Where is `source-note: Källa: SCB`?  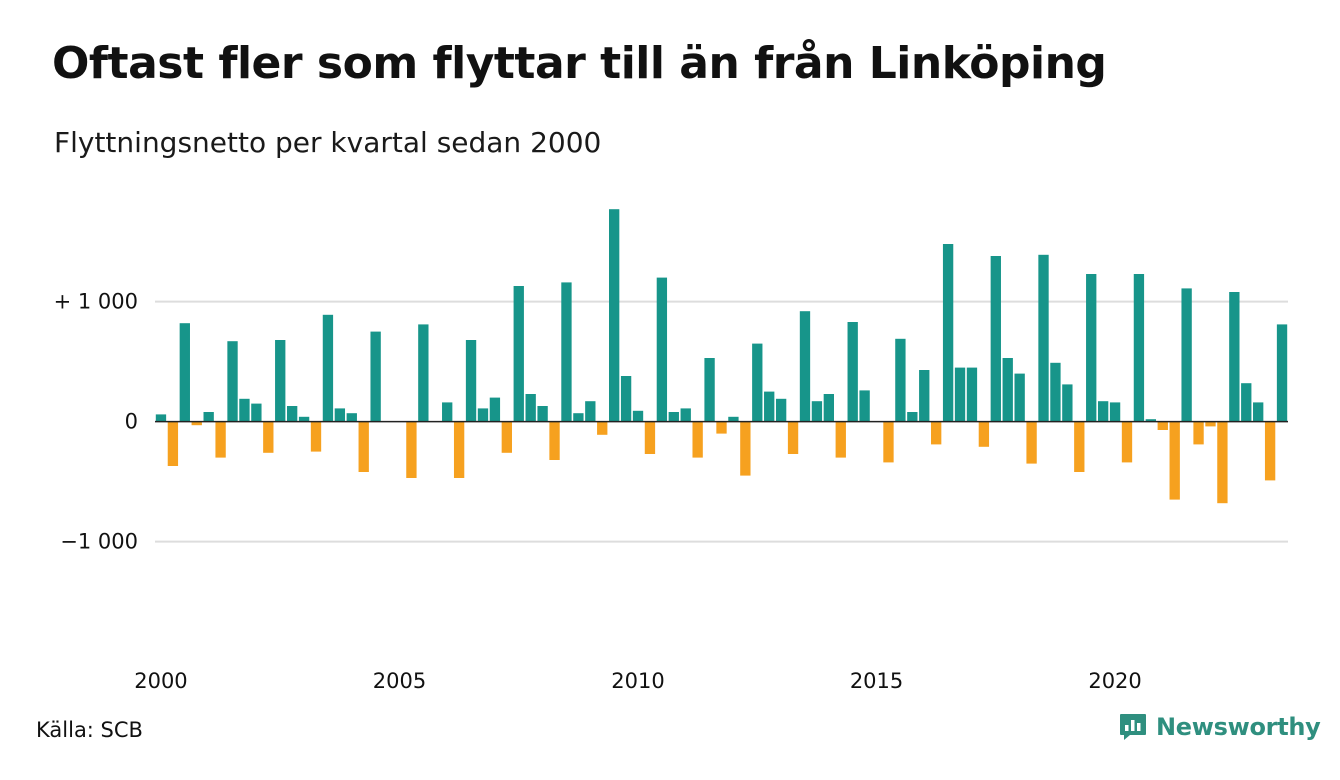 source-note: Källa: SCB is located at coordinates (89, 730).